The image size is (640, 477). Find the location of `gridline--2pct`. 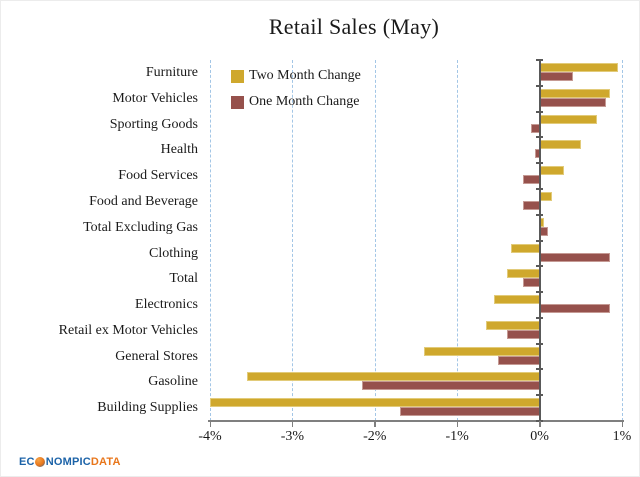

gridline--2pct is located at coordinates (375, 240).